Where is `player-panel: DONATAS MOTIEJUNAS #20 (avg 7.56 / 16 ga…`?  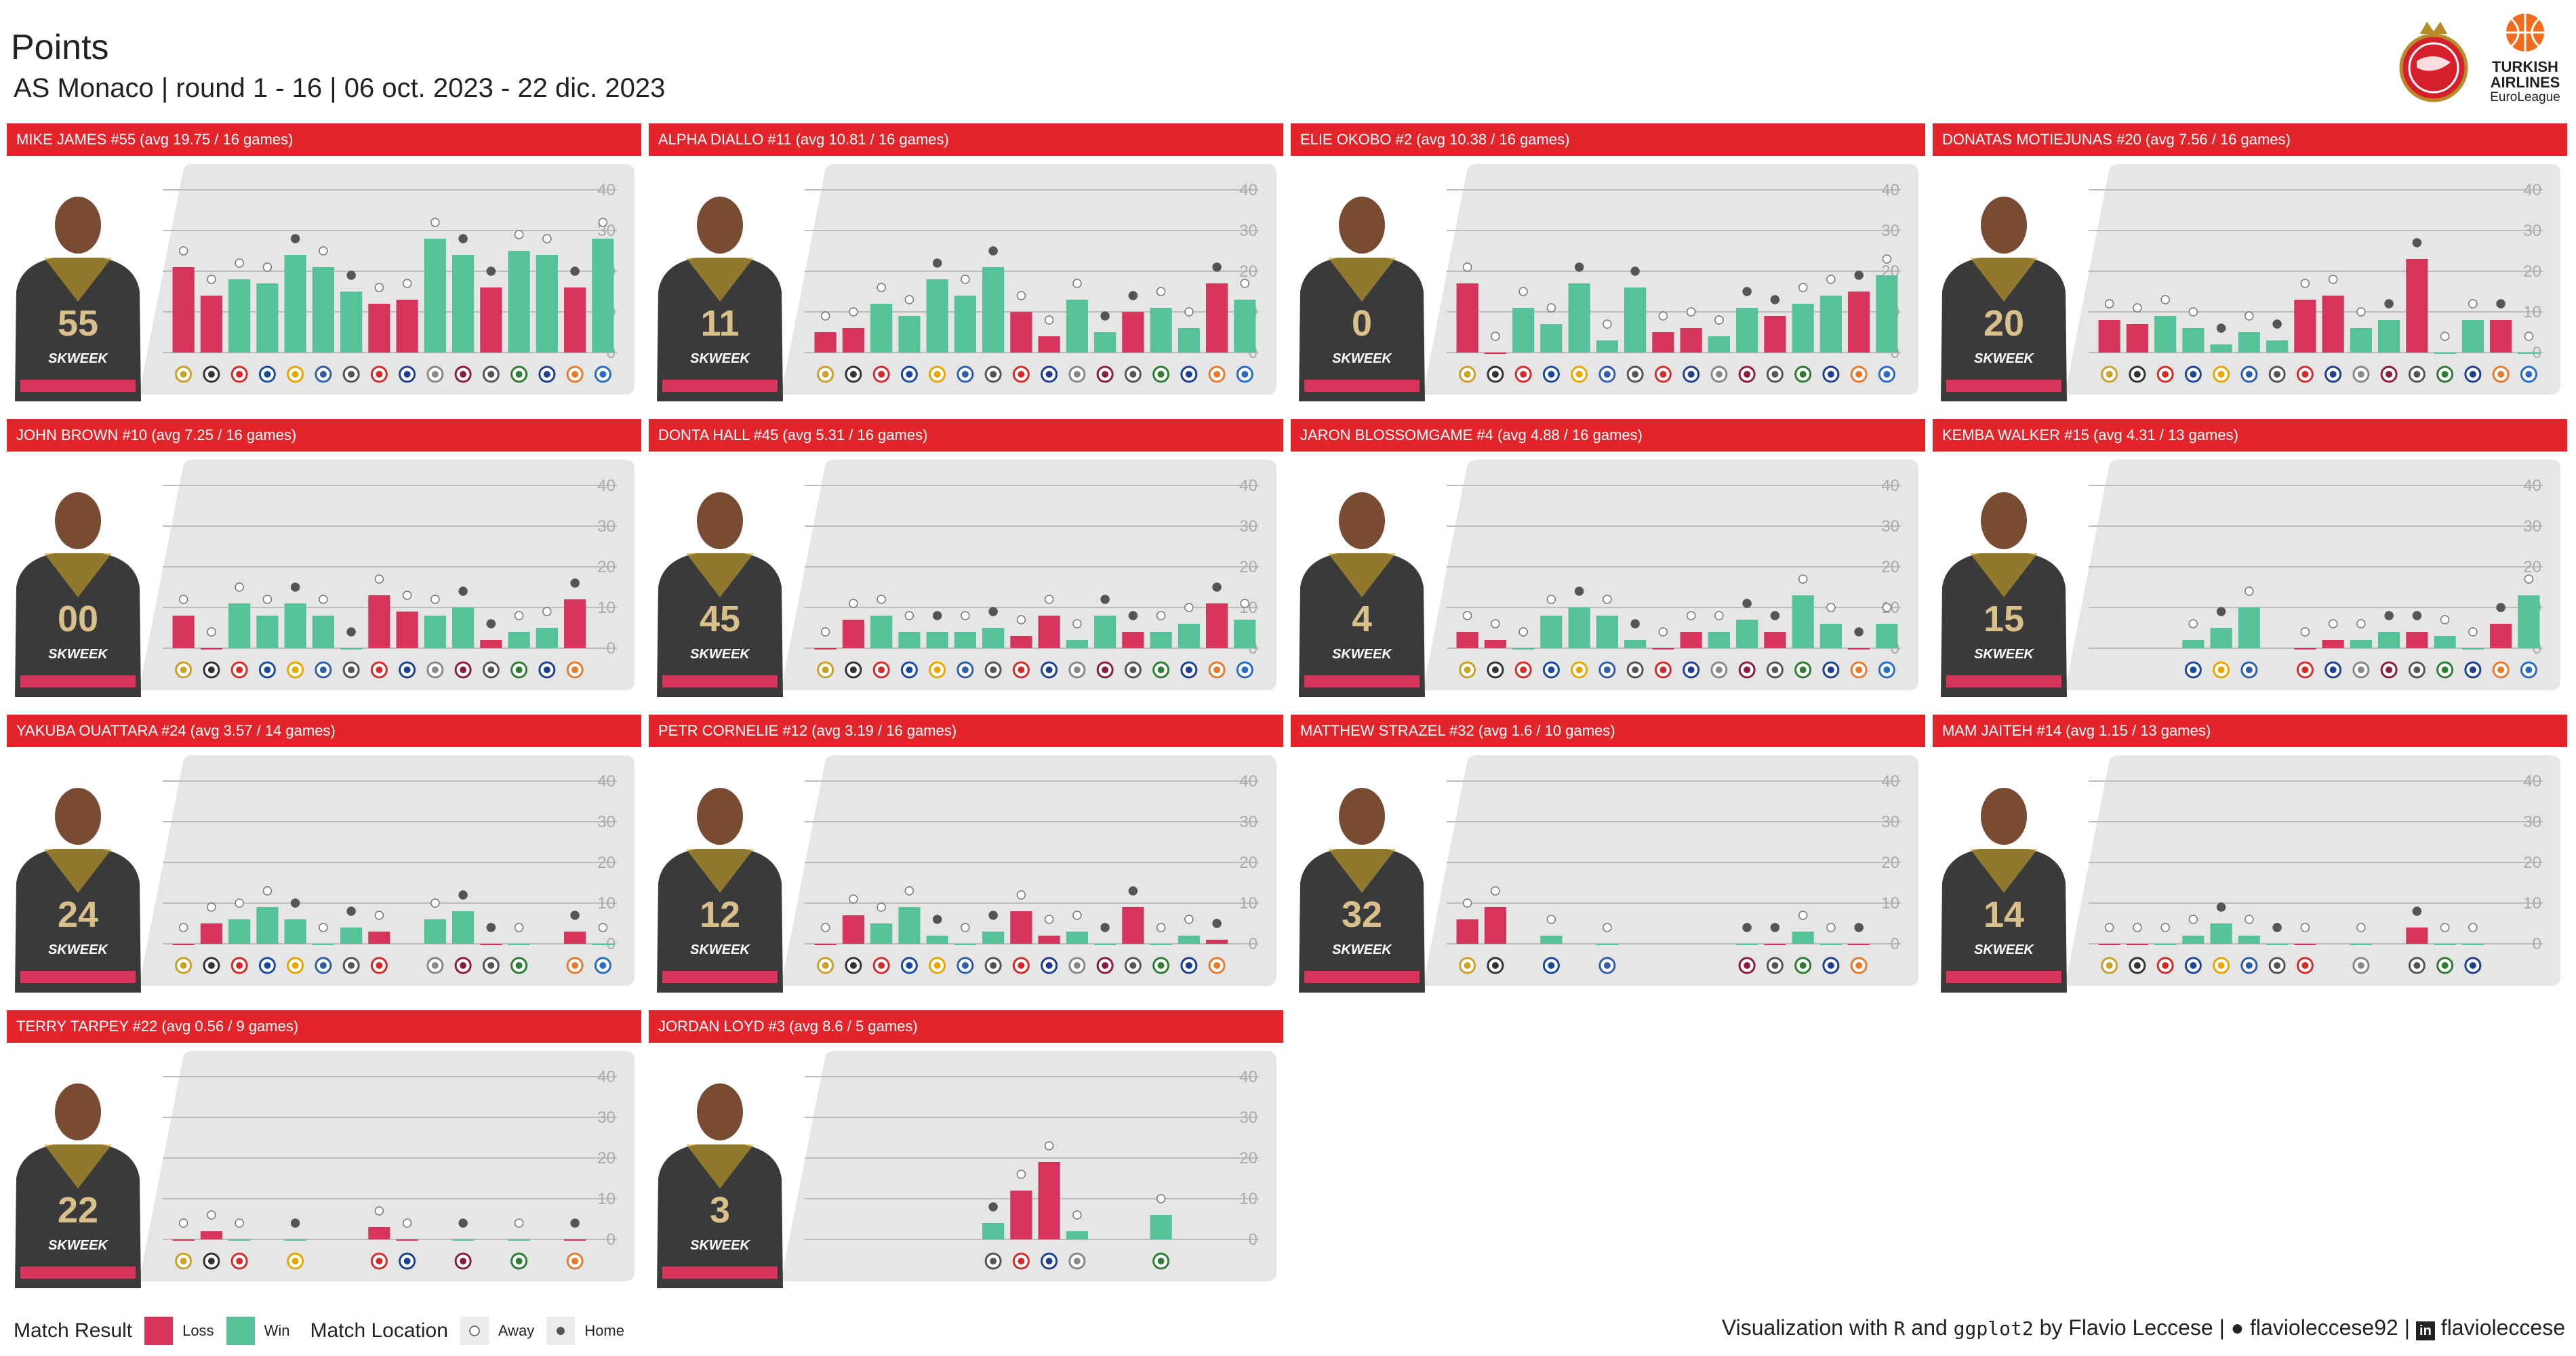 player-panel: DONATAS MOTIEJUNAS #20 (avg 7.56 / 16 ga… is located at coordinates (2250, 262).